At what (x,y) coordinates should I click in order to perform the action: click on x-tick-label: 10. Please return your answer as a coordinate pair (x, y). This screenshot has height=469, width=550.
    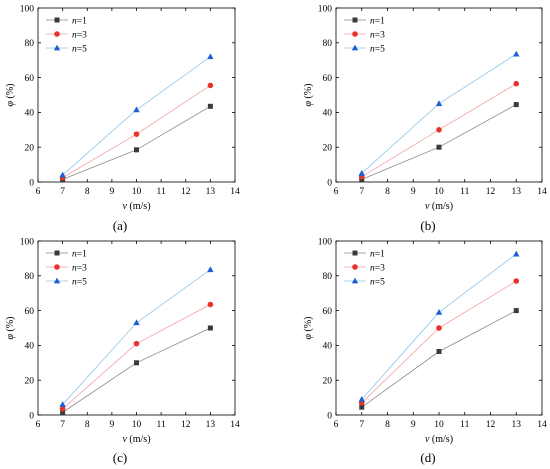
    Looking at the image, I should click on (137, 192).